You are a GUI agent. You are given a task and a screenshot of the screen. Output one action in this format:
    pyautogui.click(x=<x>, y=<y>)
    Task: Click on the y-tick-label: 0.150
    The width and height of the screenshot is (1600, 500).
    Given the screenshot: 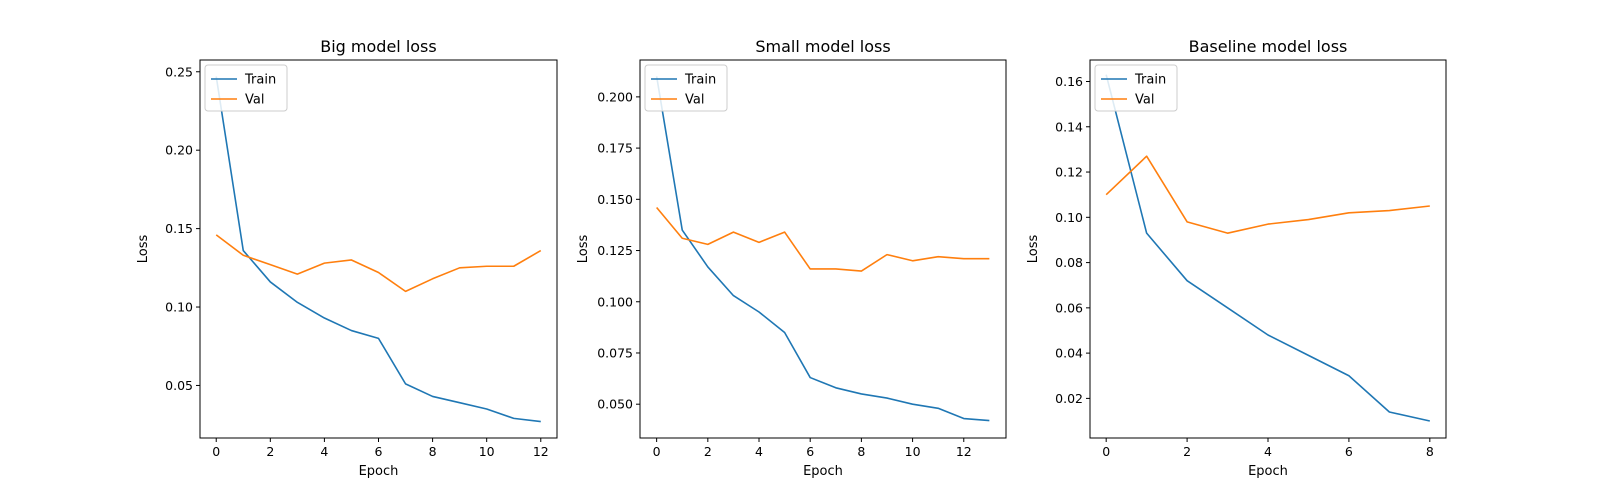 What is the action you would take?
    pyautogui.click(x=615, y=199)
    